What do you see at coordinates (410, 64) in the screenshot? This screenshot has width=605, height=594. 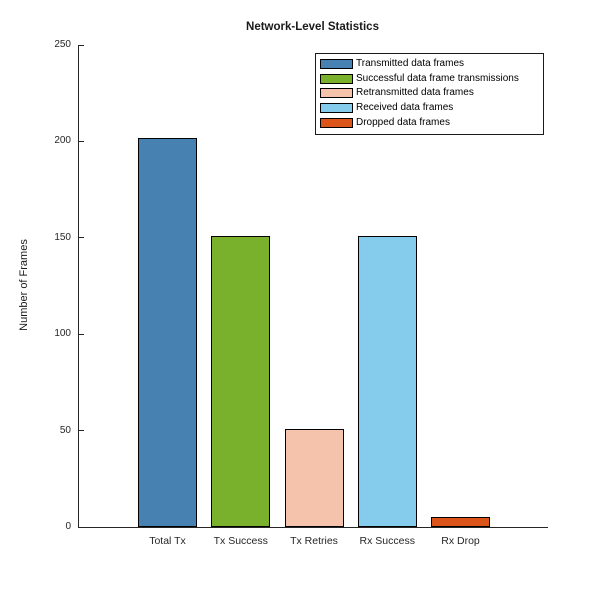 I see `legend-label: Transmitted data frames` at bounding box center [410, 64].